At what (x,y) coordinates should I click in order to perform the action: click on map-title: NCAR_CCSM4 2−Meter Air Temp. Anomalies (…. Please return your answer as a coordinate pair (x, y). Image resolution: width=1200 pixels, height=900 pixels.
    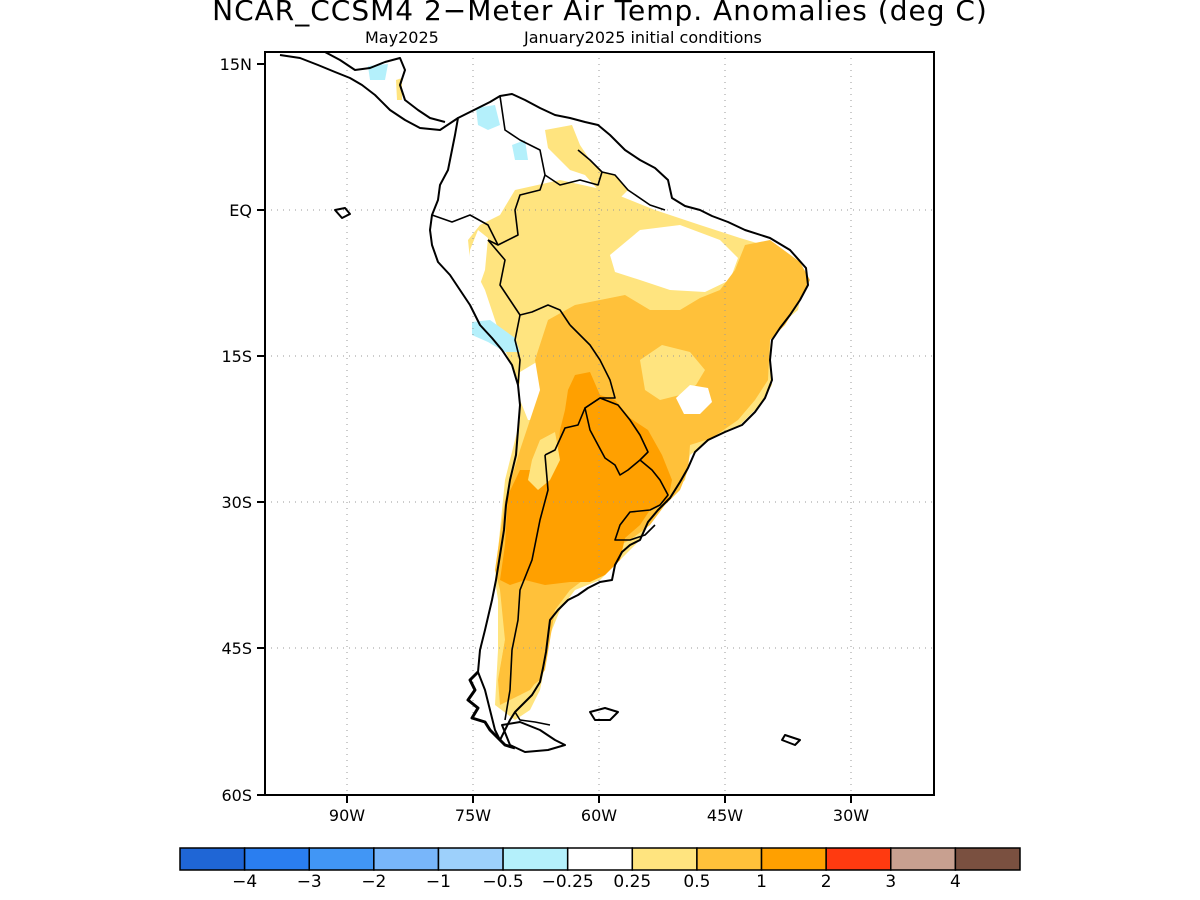
    Looking at the image, I should click on (600, 13).